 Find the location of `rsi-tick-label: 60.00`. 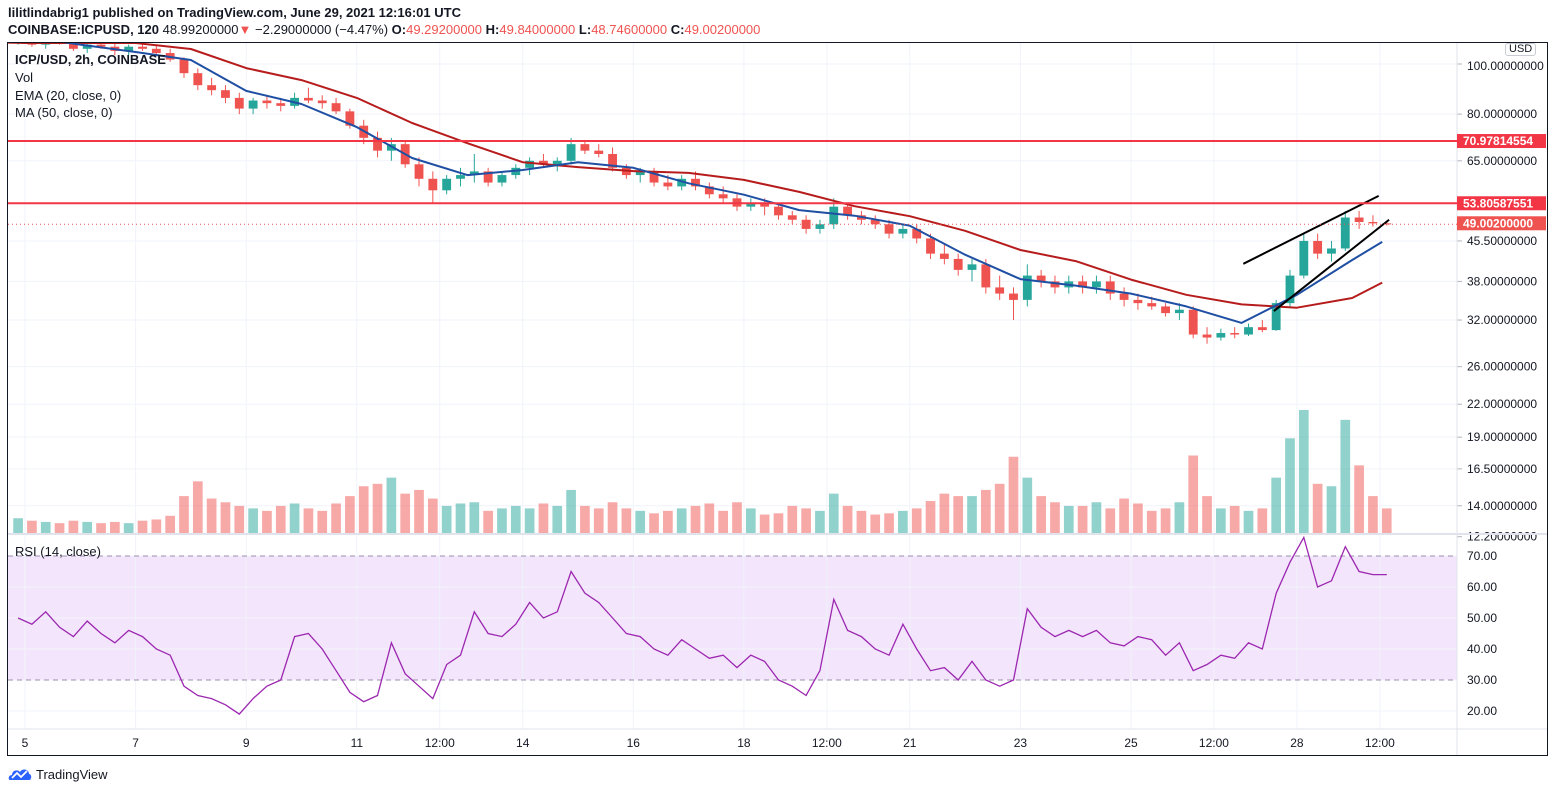

rsi-tick-label: 60.00 is located at coordinates (1482, 587).